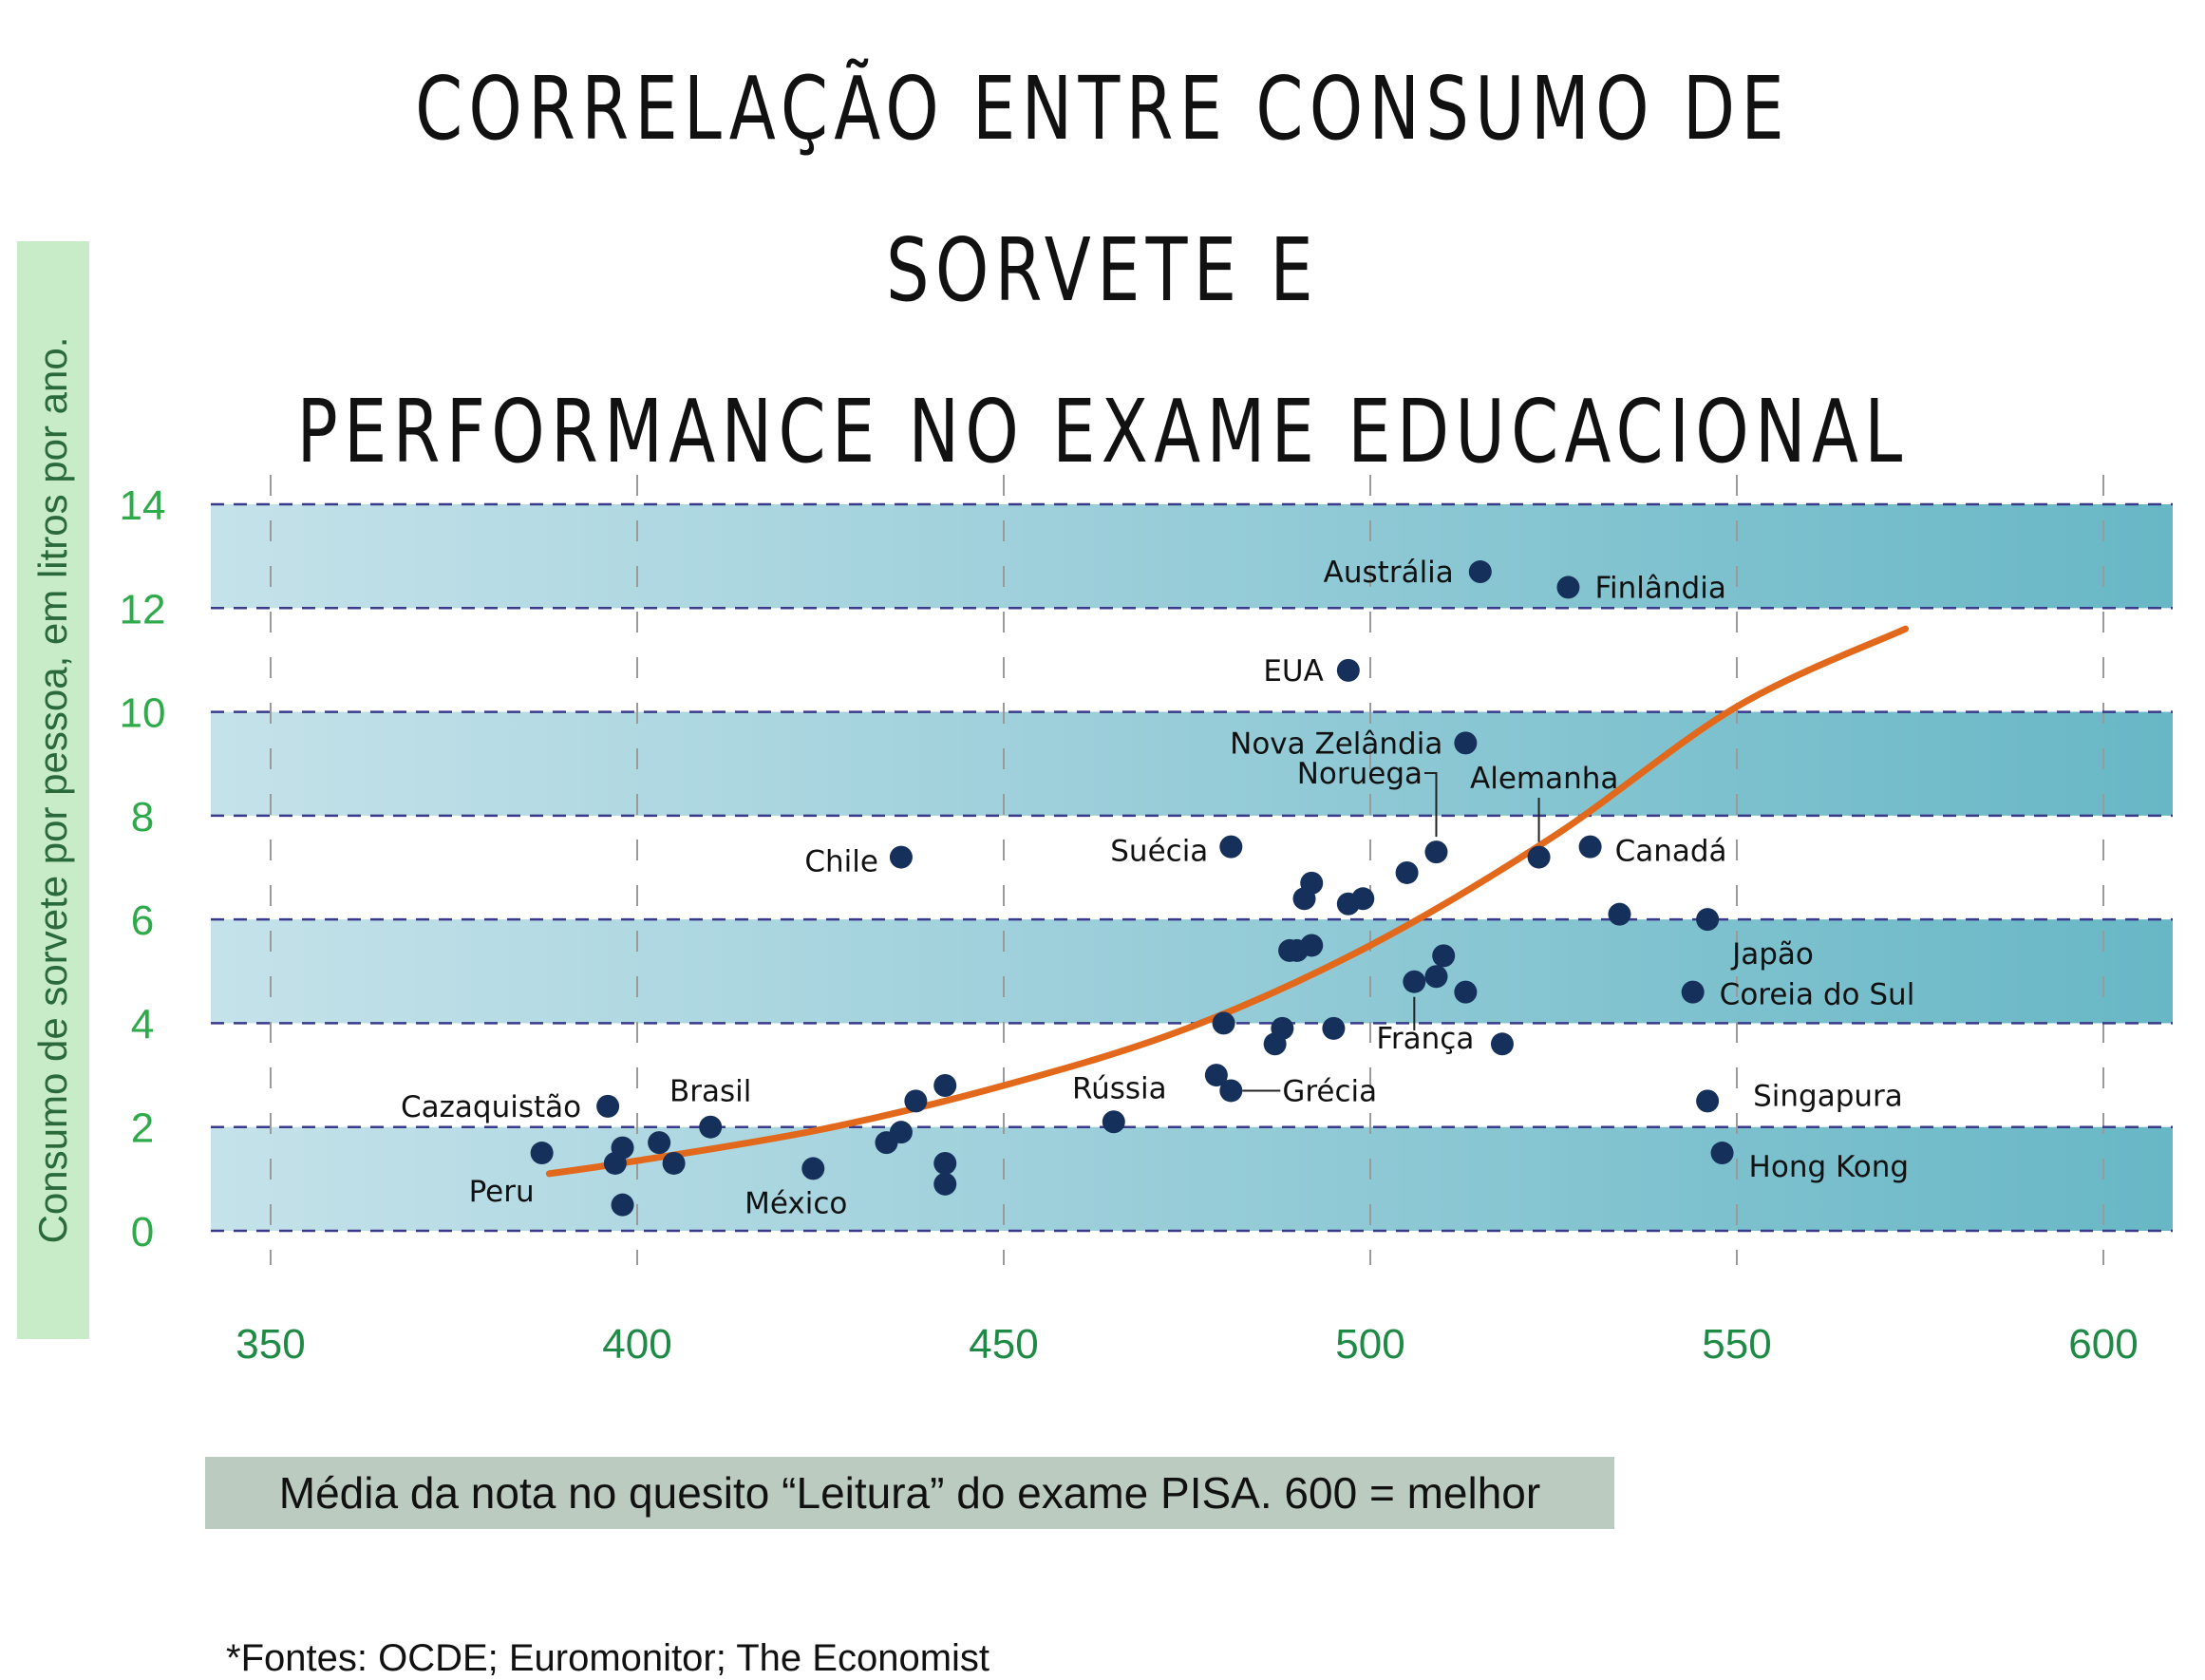 This screenshot has height=1680, width=2205. Describe the element at coordinates (143, 713) in the screenshot. I see `y-tick-10: 10` at that location.